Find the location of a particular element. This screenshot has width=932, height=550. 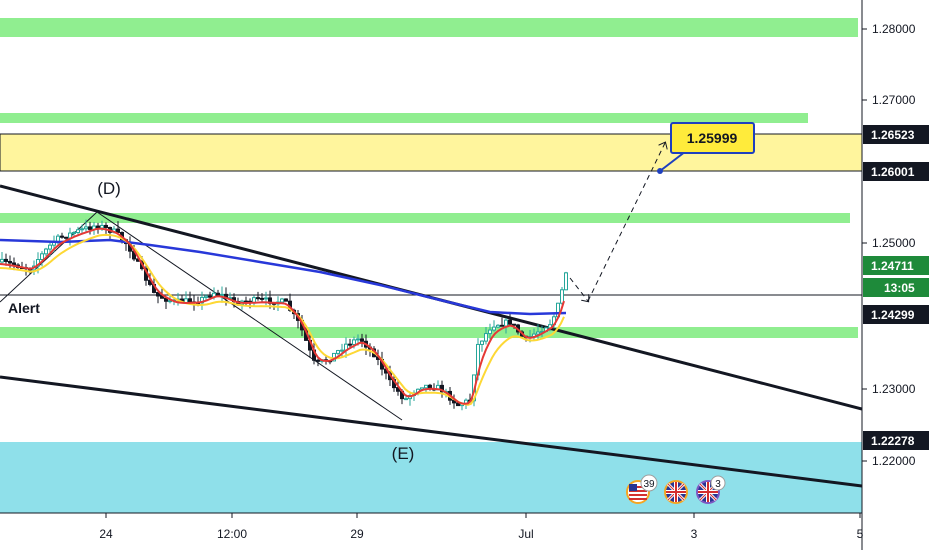

event-count: 3 is located at coordinates (718, 484).